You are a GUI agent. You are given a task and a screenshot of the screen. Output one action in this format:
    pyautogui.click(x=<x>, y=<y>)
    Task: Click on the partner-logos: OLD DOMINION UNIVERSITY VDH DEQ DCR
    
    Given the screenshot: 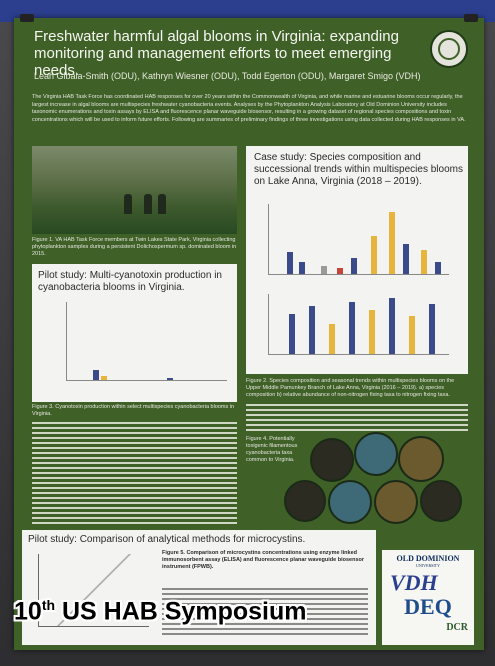 What is the action you would take?
    pyautogui.click(x=428, y=597)
    